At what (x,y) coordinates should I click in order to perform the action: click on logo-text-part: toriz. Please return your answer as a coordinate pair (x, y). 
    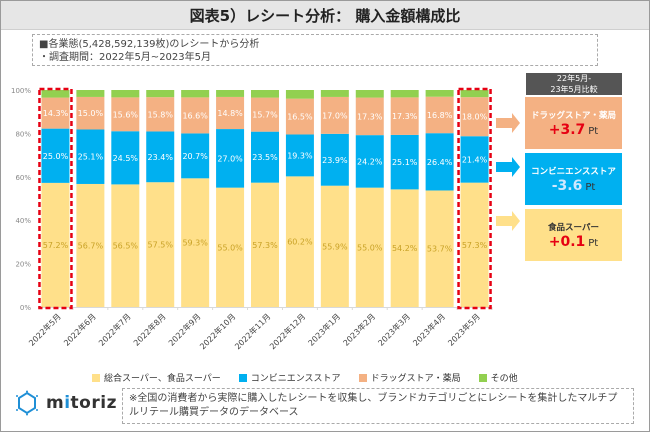
    Looking at the image, I should click on (93, 403).